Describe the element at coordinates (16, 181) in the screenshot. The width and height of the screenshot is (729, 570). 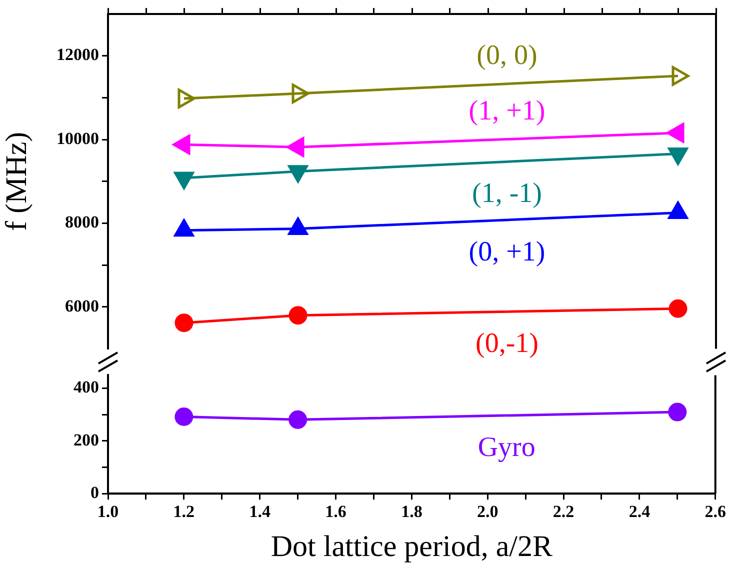
I see `y-axis-title: f (MHz)` at that location.